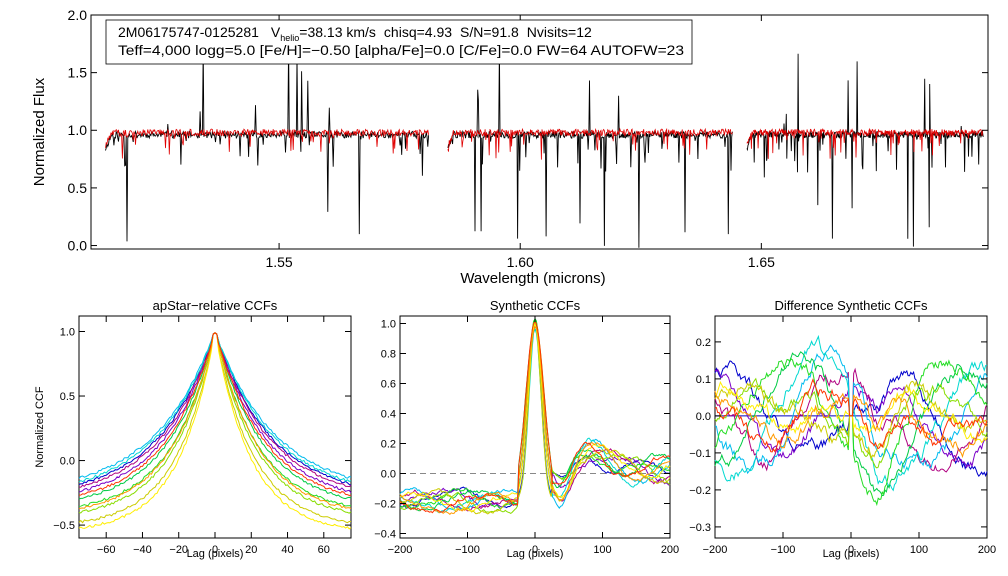 The width and height of the screenshot is (1008, 576). What do you see at coordinates (535, 305) in the screenshot?
I see `synthetic-title: Synthetic CCFs` at bounding box center [535, 305].